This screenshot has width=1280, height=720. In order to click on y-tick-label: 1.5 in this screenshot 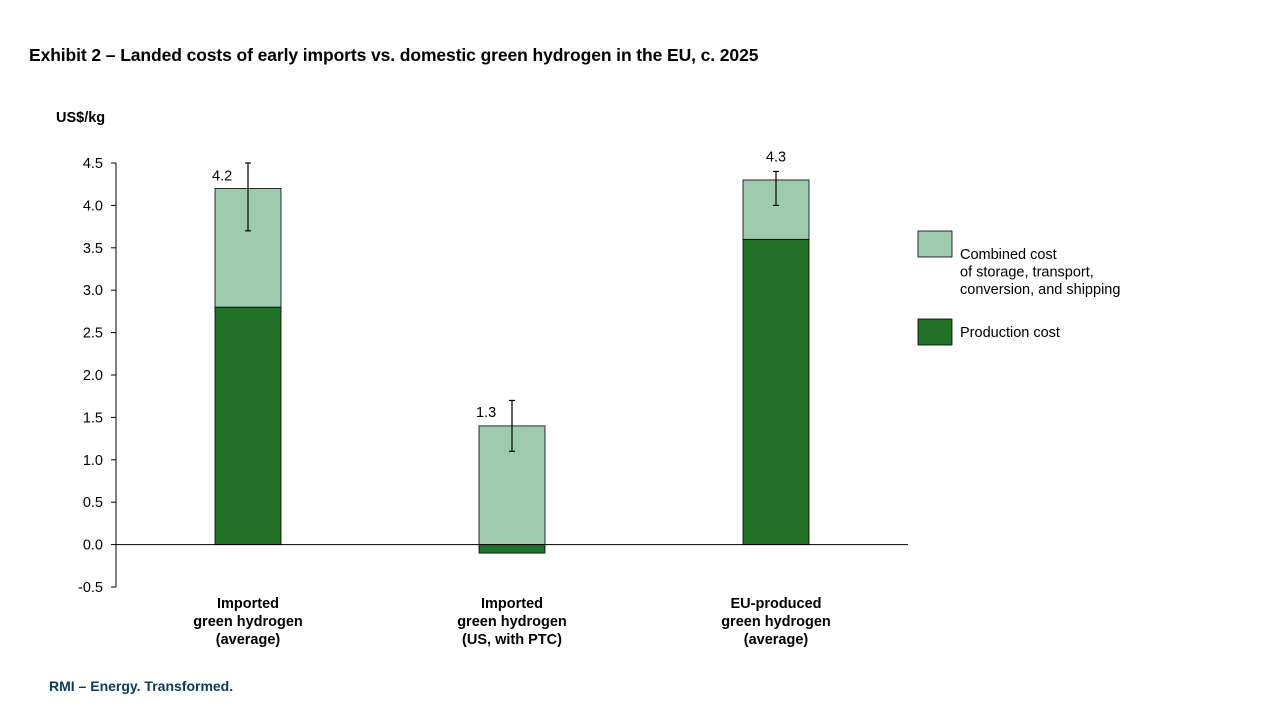, I will do `click(93, 418)`.